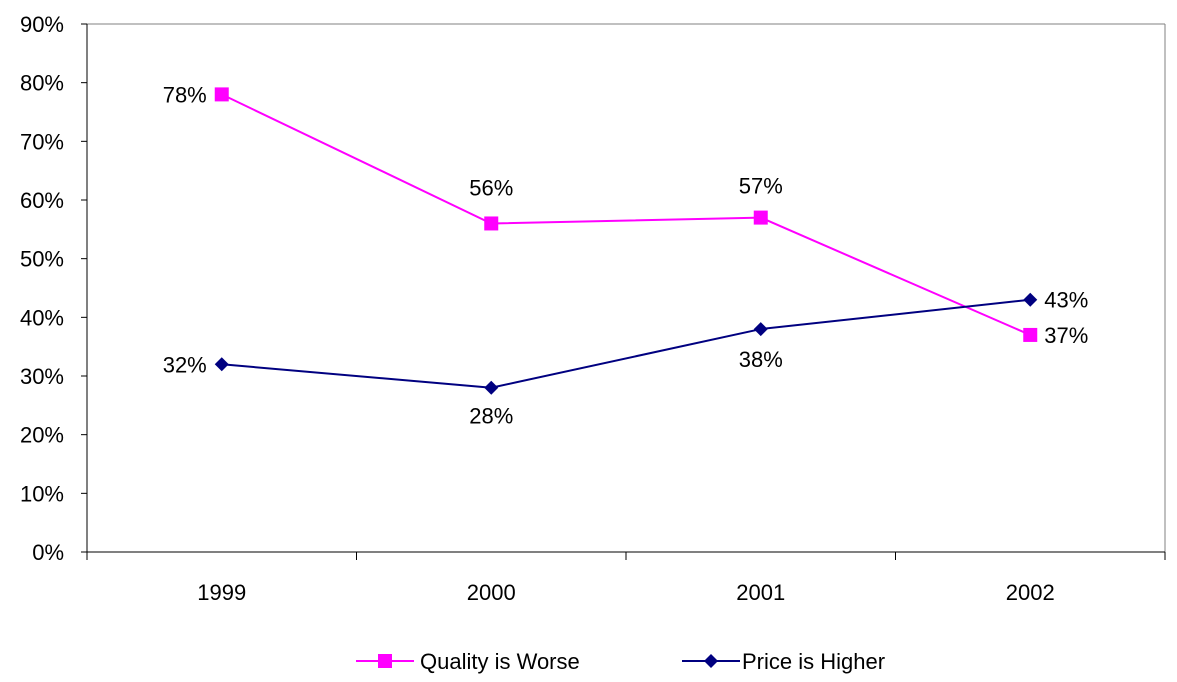 This screenshot has height=682, width=1177. Describe the element at coordinates (42, 24) in the screenshot. I see `y-tick-label: 90%` at that location.